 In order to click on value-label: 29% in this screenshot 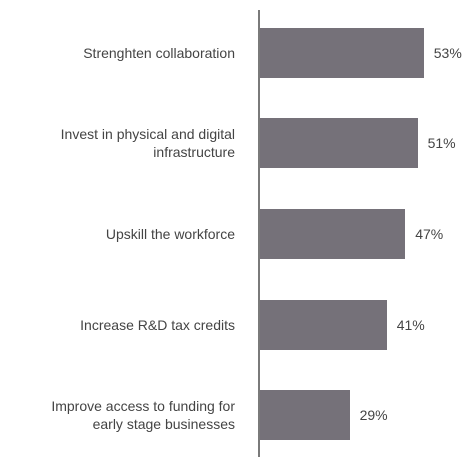, I will do `click(373, 415)`.